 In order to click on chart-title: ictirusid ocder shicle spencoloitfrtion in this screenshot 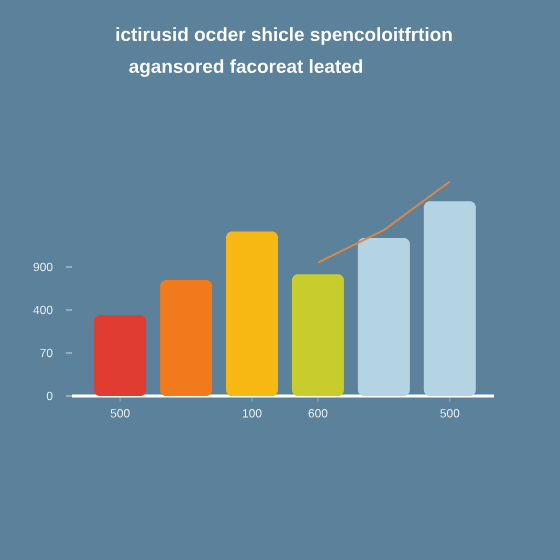, I will do `click(284, 36)`.